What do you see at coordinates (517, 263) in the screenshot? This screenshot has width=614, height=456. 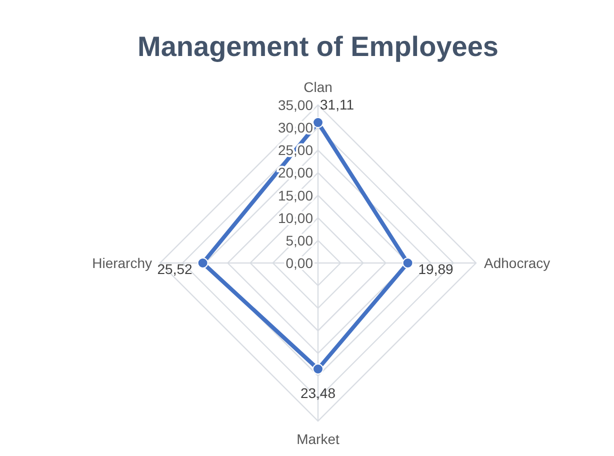 I see `spoke-label: Adhocracy` at bounding box center [517, 263].